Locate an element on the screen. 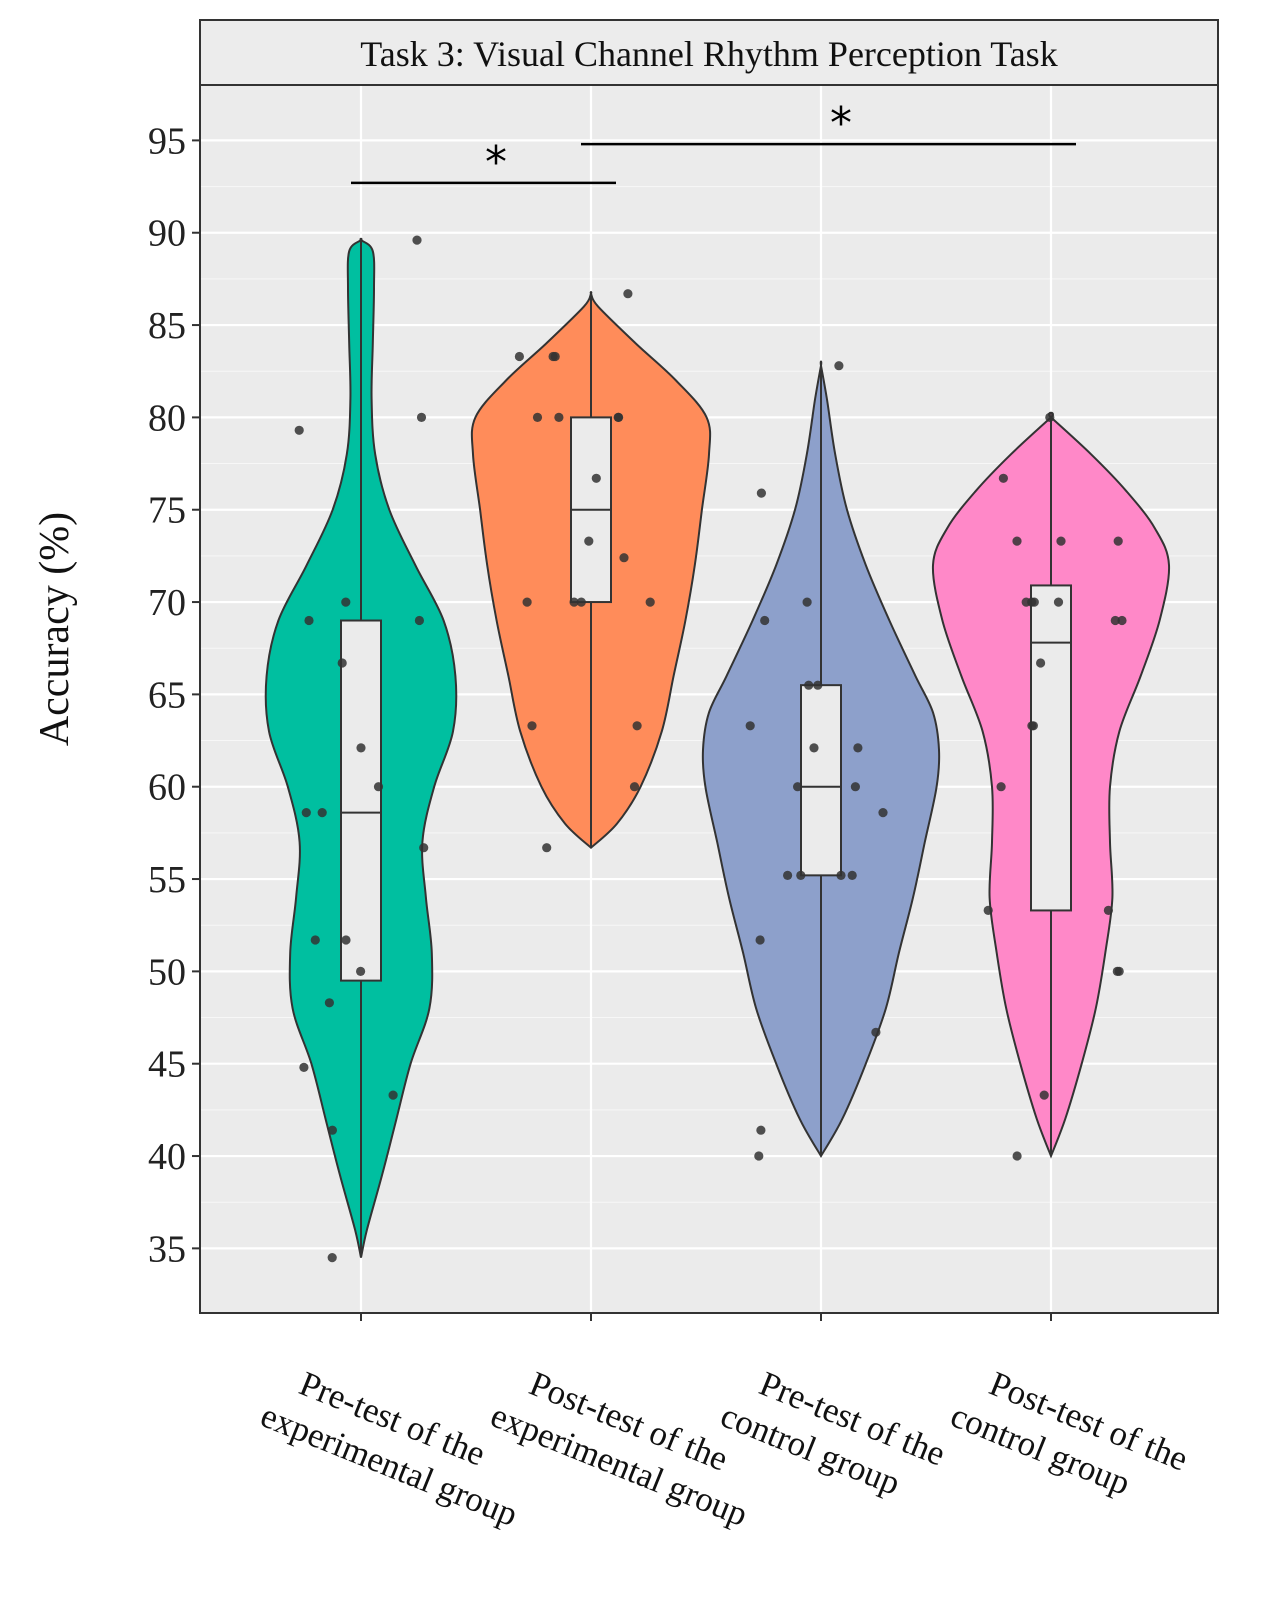 Image resolution: width=1288 pixels, height=1604 pixels. y-tick-label: 90 is located at coordinates (167, 234).